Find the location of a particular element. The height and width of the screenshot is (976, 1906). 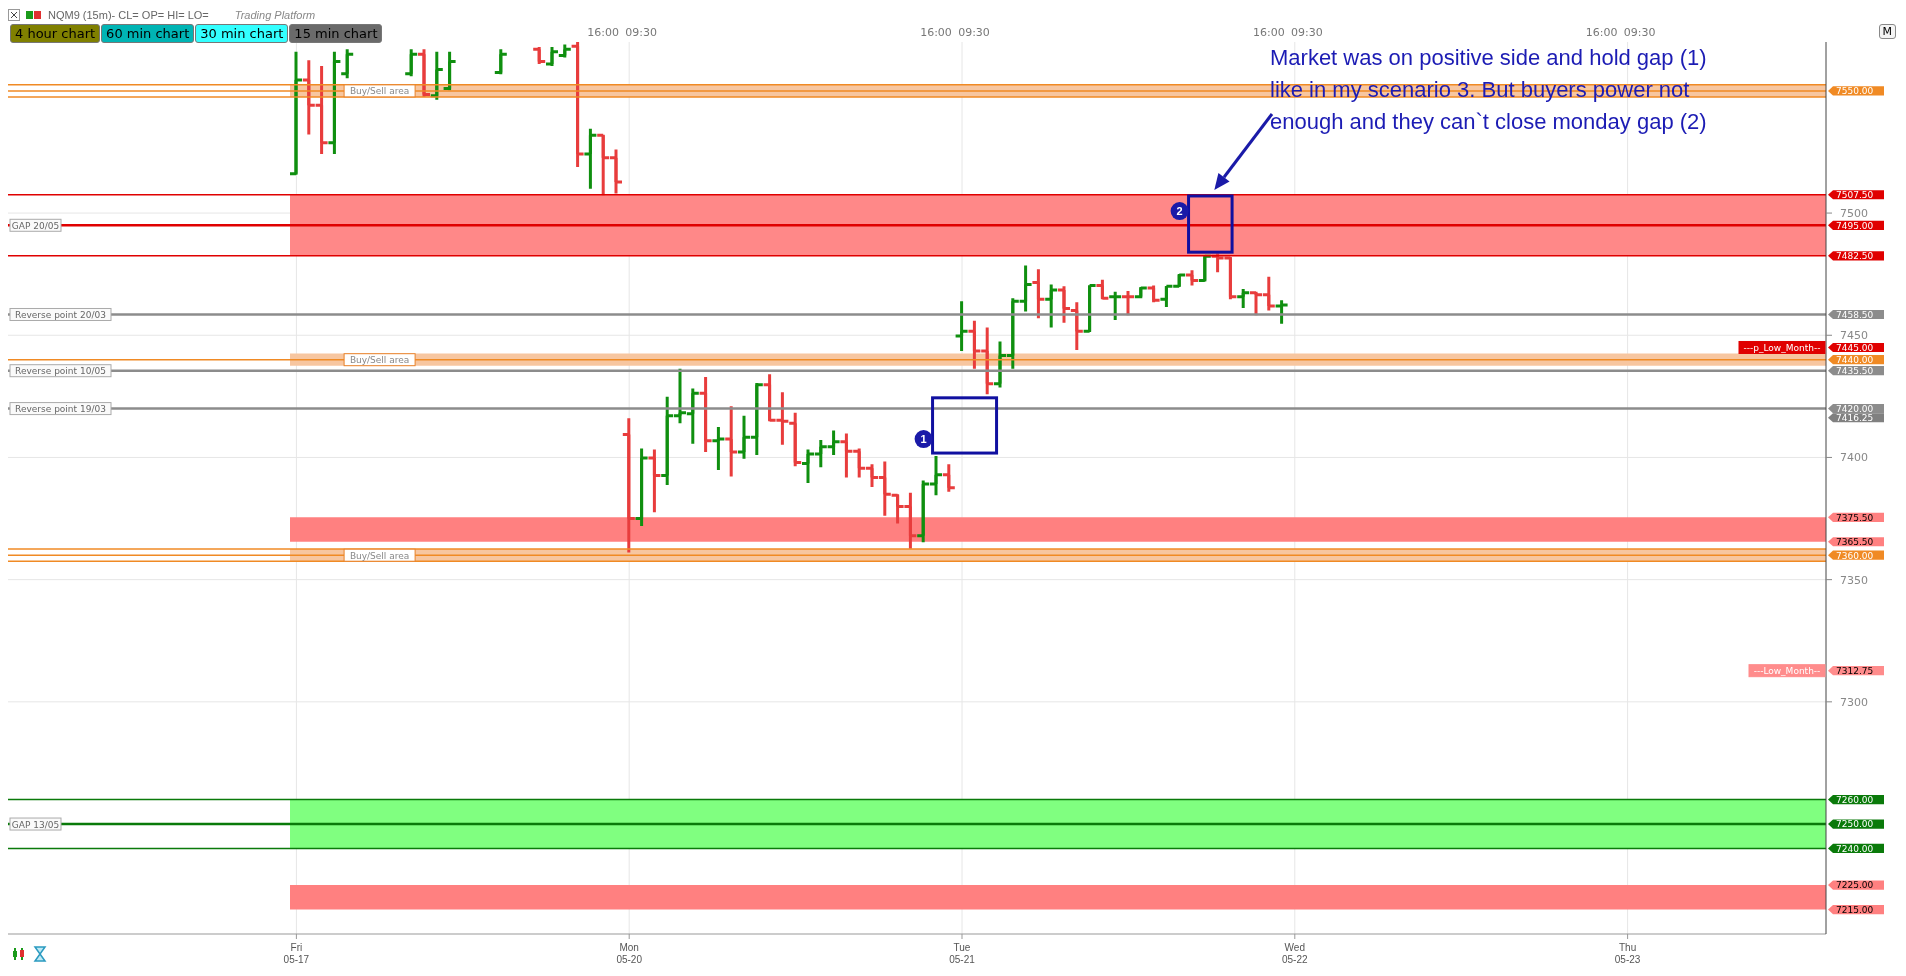

text: NQM9 (15m)- CL= OP= HI= LO= is located at coordinates (128, 15).